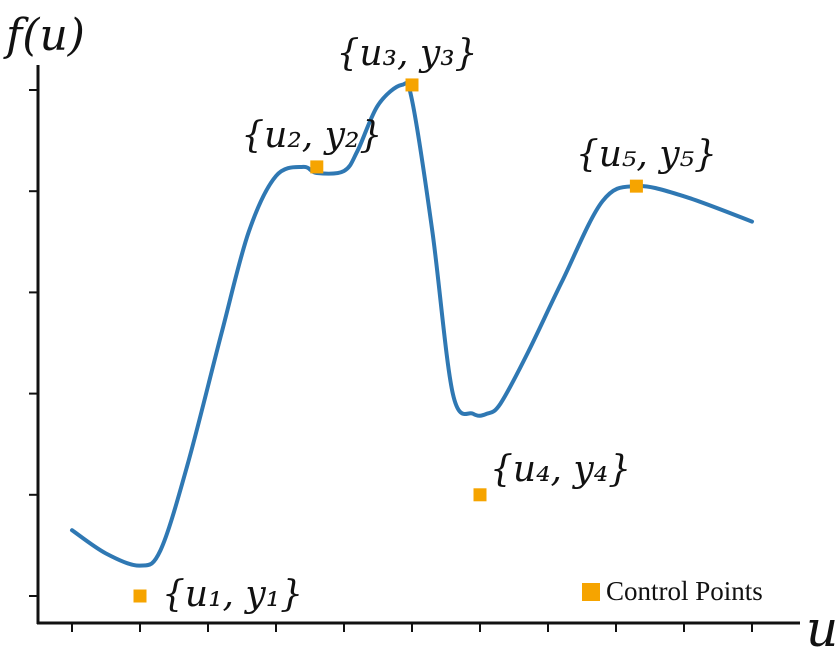 Image resolution: width=840 pixels, height=654 pixels. Describe the element at coordinates (311, 135) in the screenshot. I see `control-point-label-2: {u₂, y₂}` at that location.